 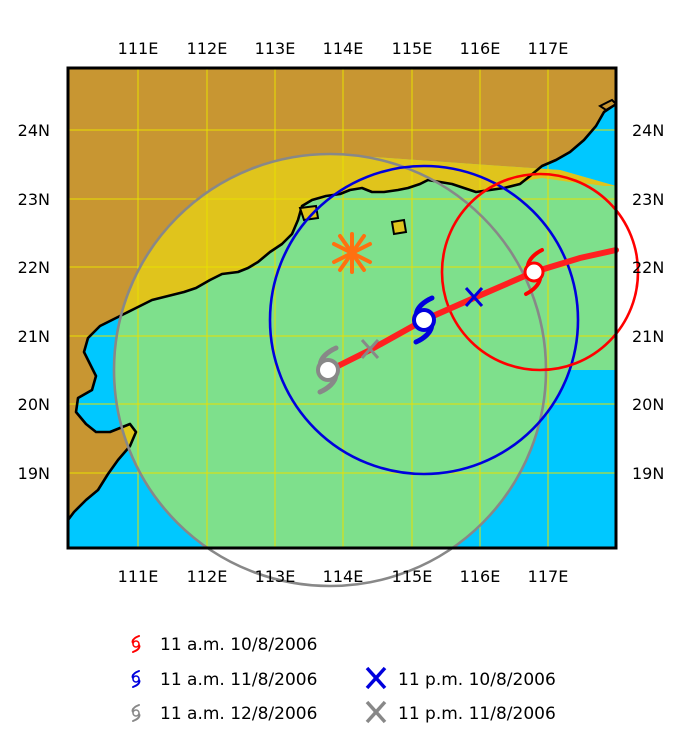 What do you see at coordinates (238, 645) in the screenshot?
I see `legend-label: 11 a.m. 10/8/2006` at bounding box center [238, 645].